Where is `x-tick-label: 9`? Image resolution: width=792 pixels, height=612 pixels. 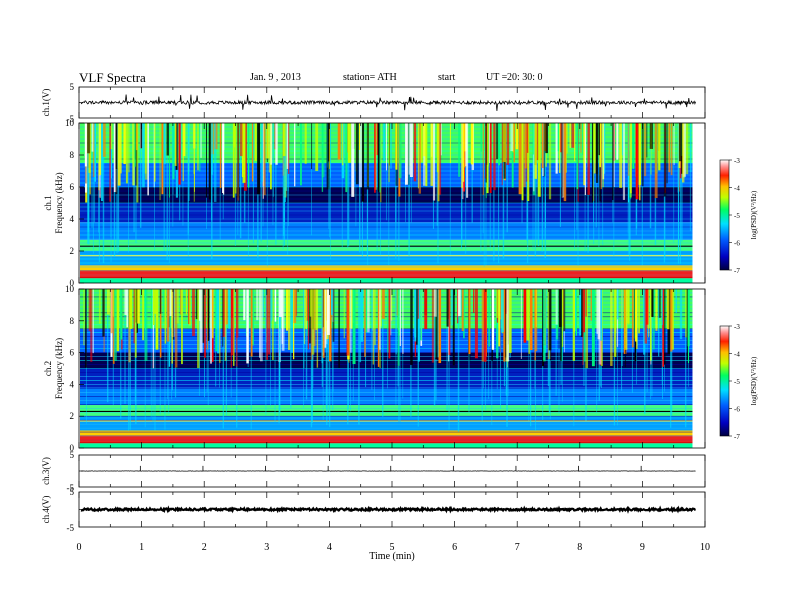
x-tick-label: 9 is located at coordinates (642, 547).